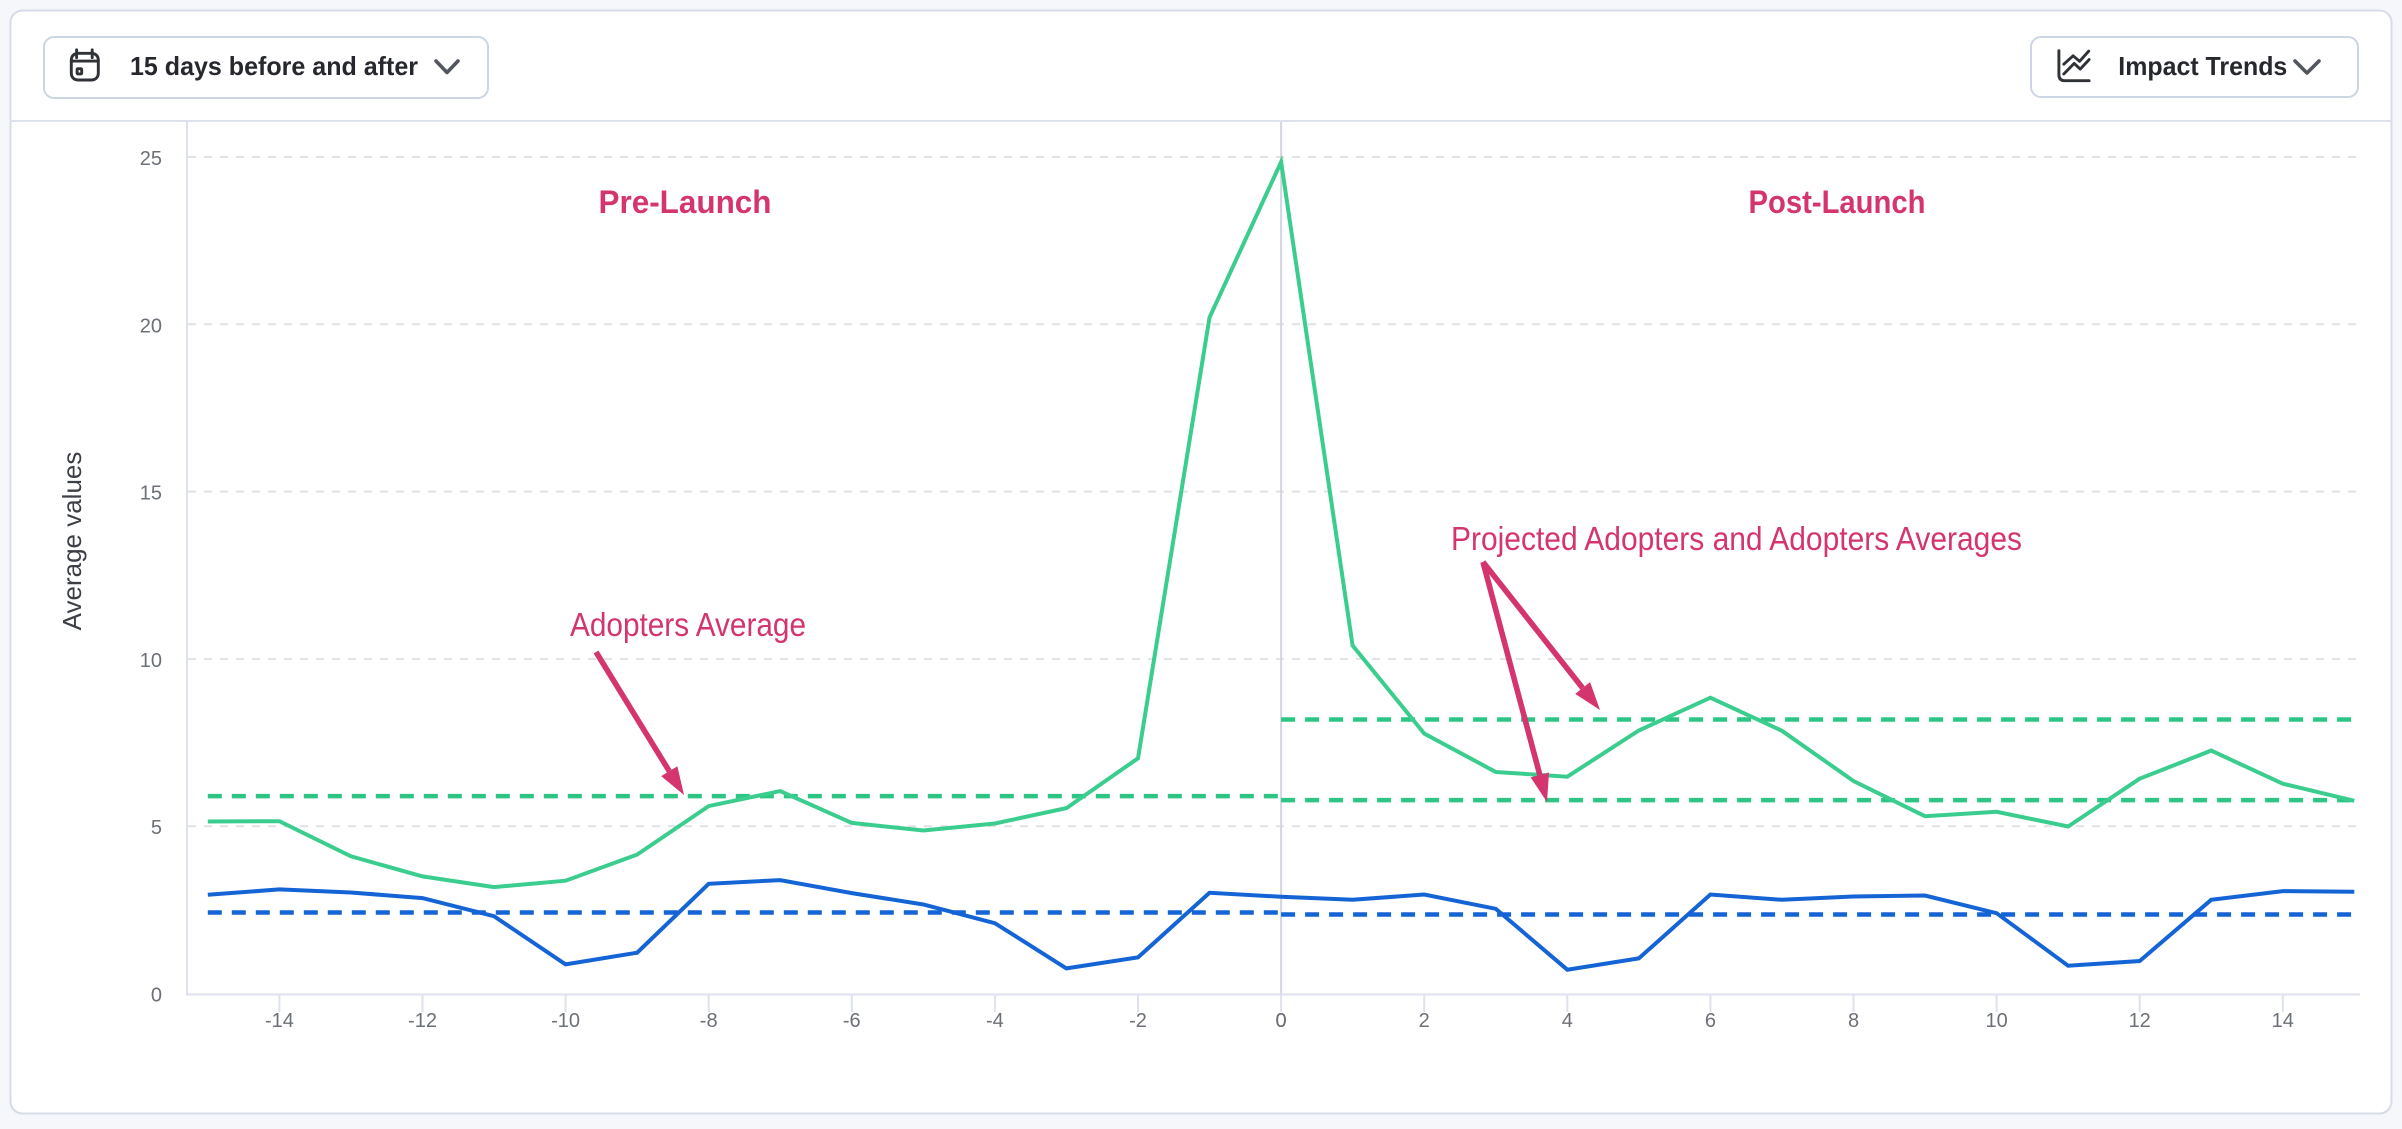 This screenshot has height=1129, width=2402. What do you see at coordinates (72, 541) in the screenshot?
I see `svg-text: Average values` at bounding box center [72, 541].